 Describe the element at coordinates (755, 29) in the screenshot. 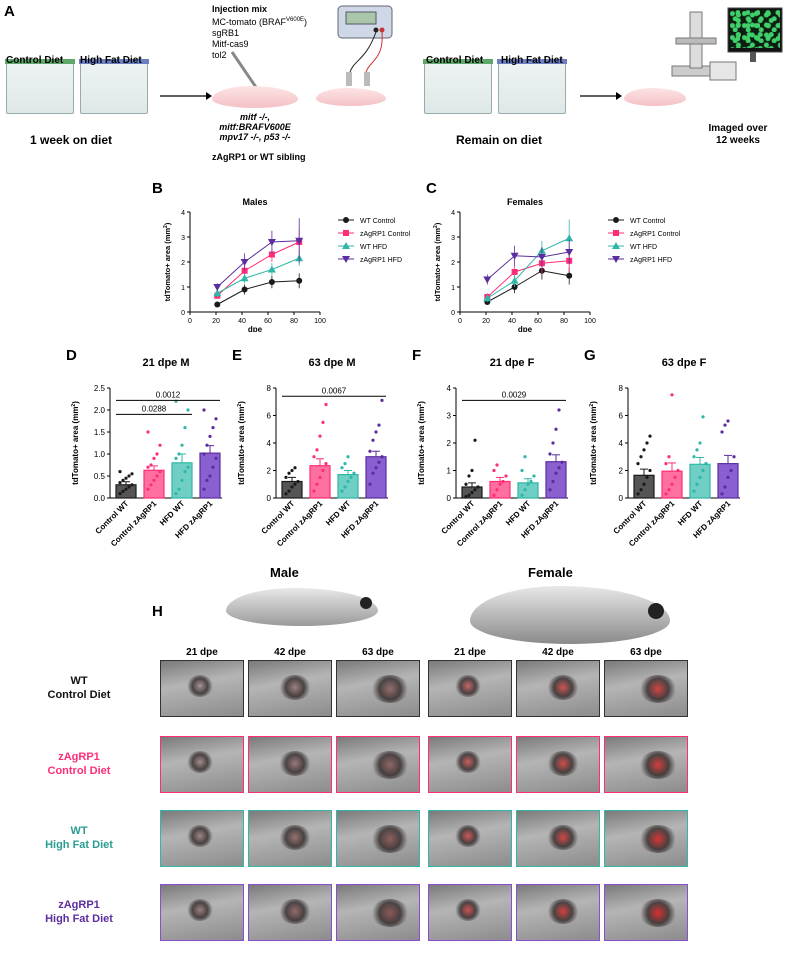

I see `green-cells-image` at that location.